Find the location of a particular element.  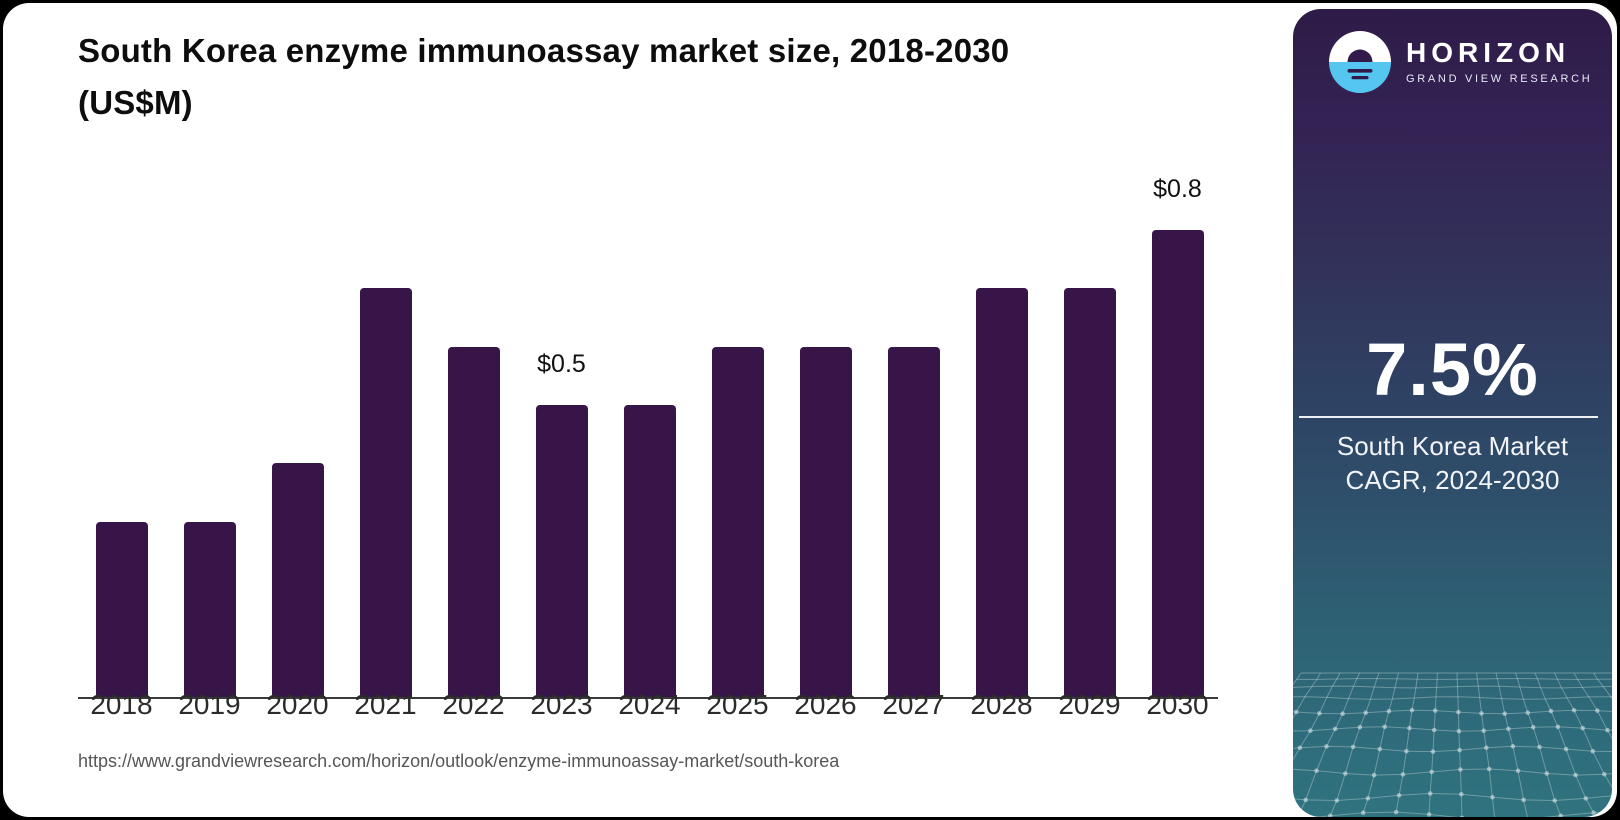

wireframe-mesh-decoration is located at coordinates (1452, 744).